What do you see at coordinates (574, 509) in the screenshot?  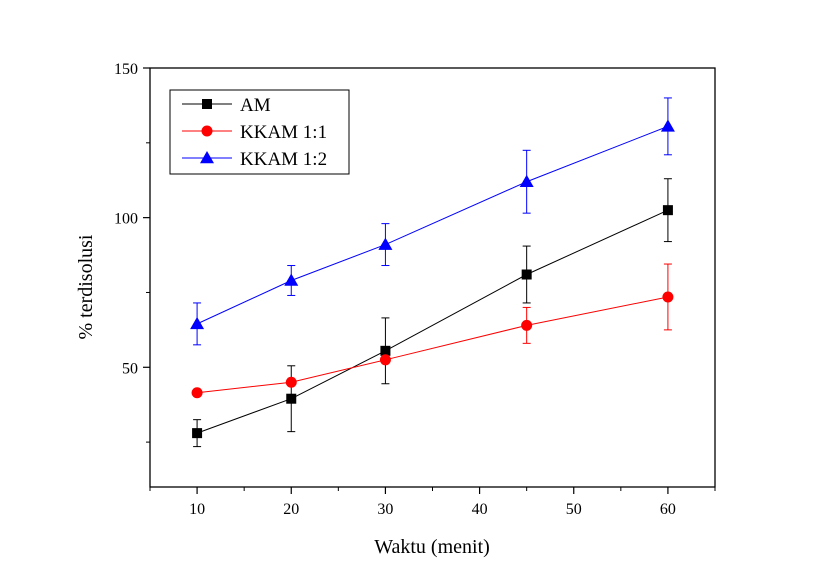 I see `x-tick-label: 50` at bounding box center [574, 509].